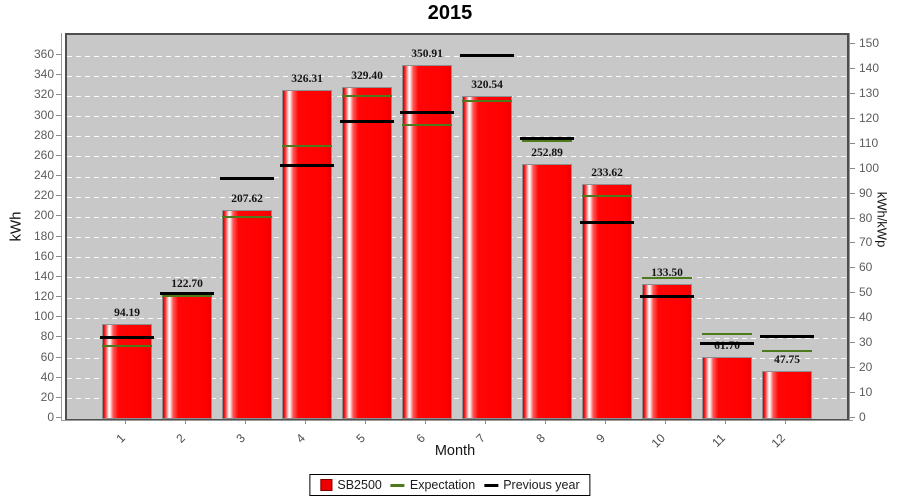 This screenshot has width=900, height=500. I want to click on right-axis-tick-label: 10, so click(866, 392).